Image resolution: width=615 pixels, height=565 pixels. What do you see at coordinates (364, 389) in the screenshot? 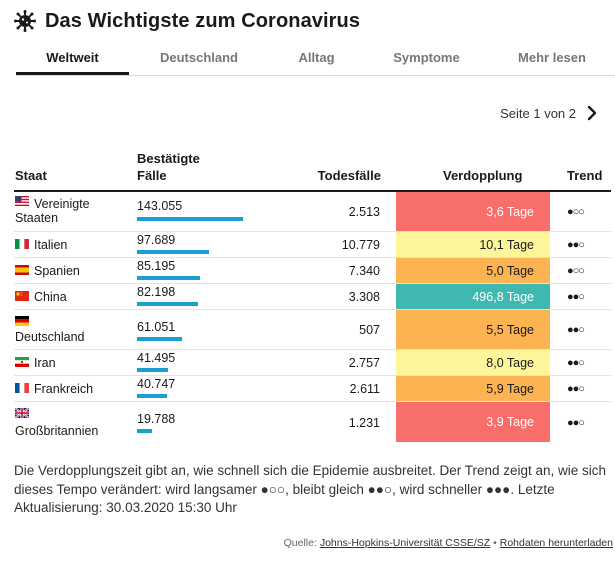
I see `deaths-value: 2.611` at bounding box center [364, 389].